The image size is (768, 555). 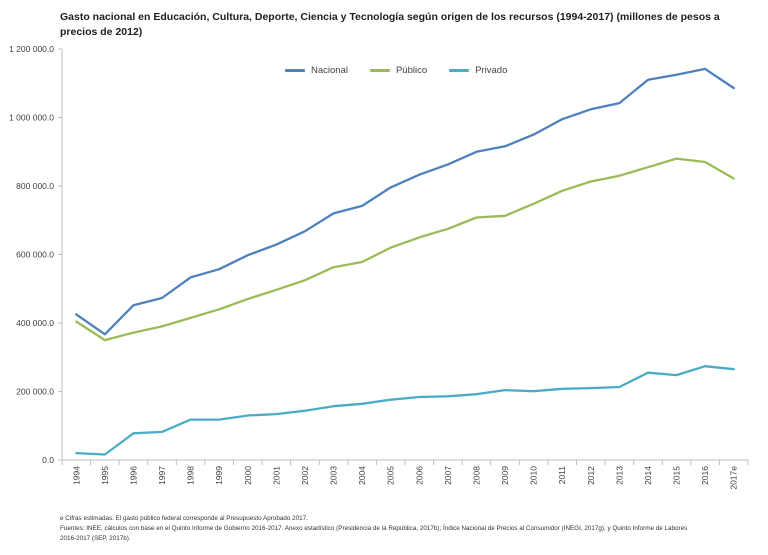 What do you see at coordinates (734, 478) in the screenshot?
I see `x-tick-label: 2017e` at bounding box center [734, 478].